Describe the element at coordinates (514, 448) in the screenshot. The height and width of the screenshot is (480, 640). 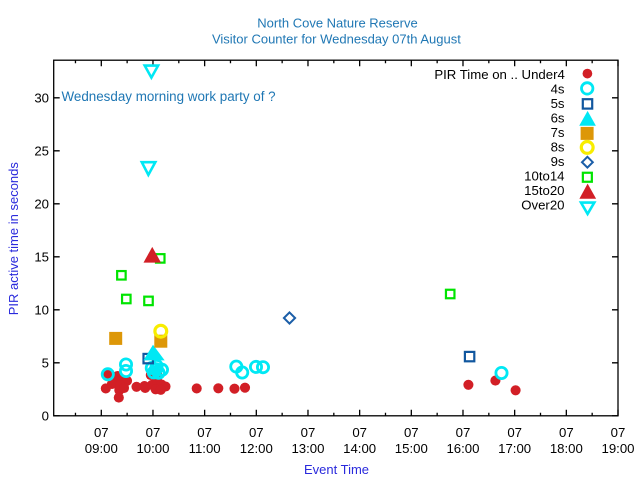
I see `svg-text: 17:00` at that location.